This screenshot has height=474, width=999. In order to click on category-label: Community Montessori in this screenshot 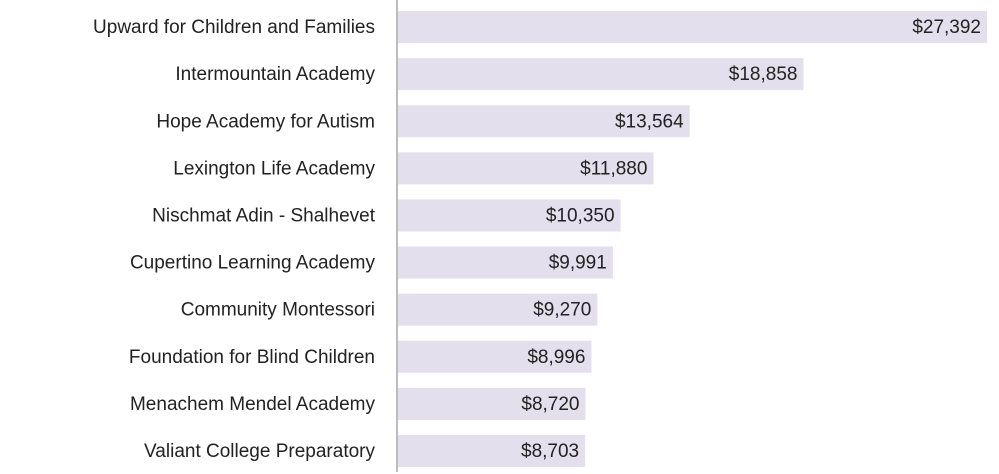, I will do `click(278, 310)`.